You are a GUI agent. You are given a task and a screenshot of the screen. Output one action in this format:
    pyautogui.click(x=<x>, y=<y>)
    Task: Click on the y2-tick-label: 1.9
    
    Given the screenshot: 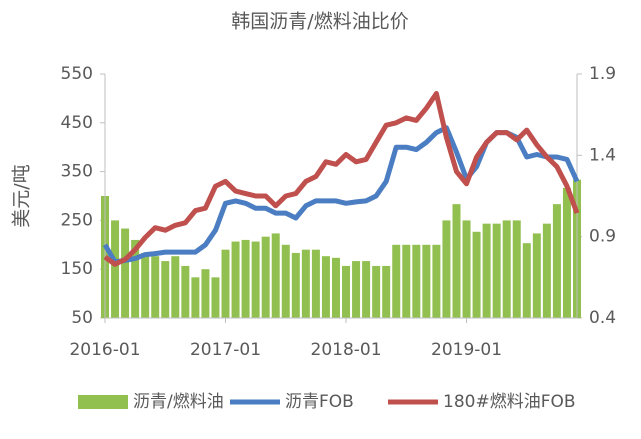 What is the action you would take?
    pyautogui.click(x=602, y=74)
    